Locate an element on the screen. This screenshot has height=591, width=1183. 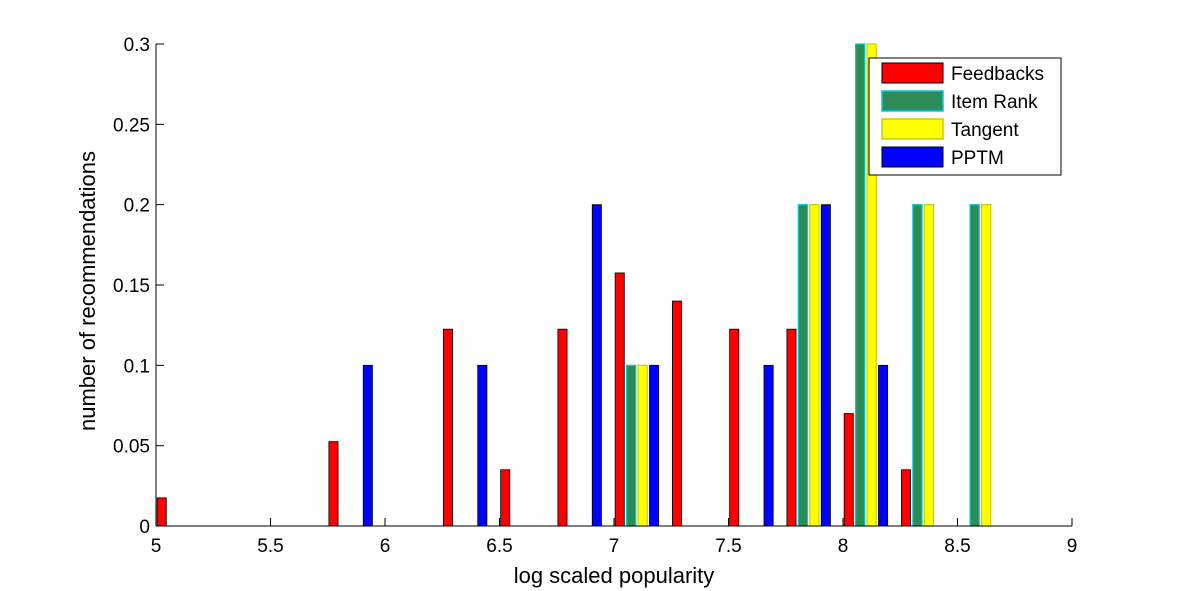
y-tick-label: 0.05 is located at coordinates (131, 447).